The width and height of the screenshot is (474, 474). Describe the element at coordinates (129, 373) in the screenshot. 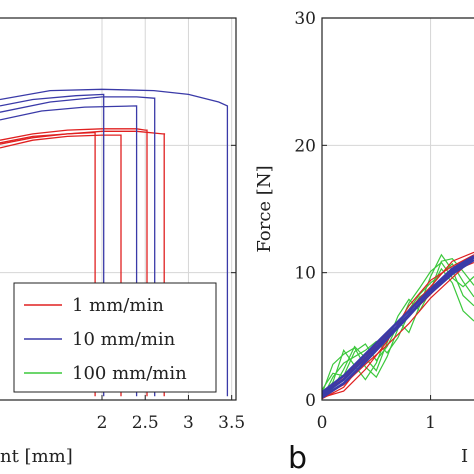

I see `legend-label-2: 100 mm/min` at that location.